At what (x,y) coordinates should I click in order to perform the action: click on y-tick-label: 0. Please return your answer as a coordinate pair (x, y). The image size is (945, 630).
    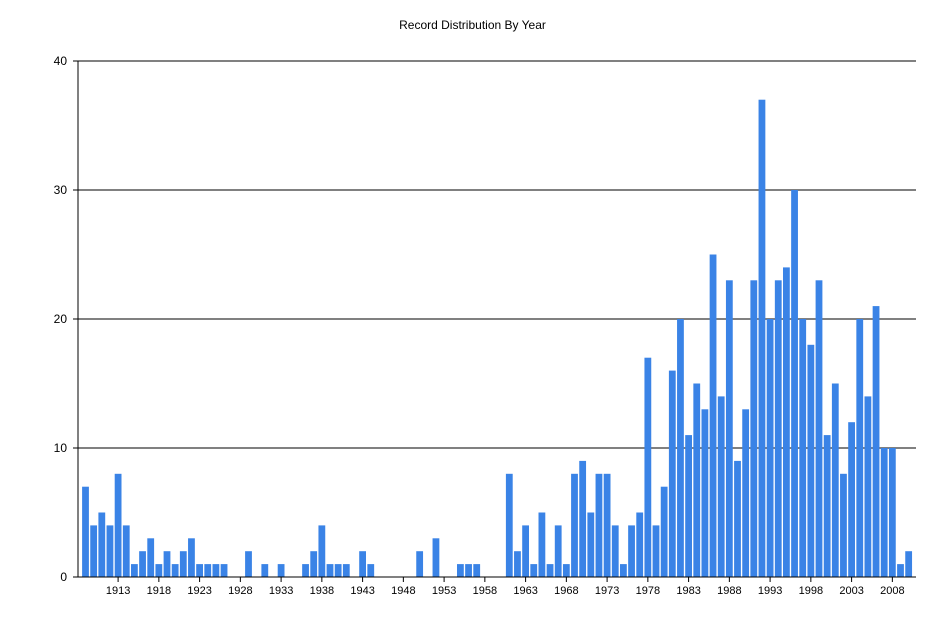
    Looking at the image, I should click on (63, 577).